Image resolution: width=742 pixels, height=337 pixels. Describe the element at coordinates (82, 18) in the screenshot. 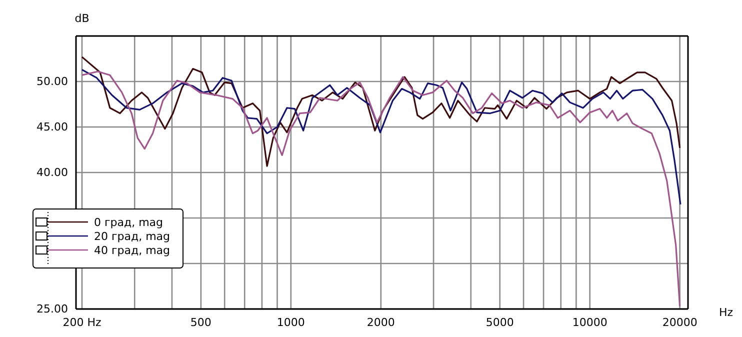

I see `y-axis-title: dB` at that location.